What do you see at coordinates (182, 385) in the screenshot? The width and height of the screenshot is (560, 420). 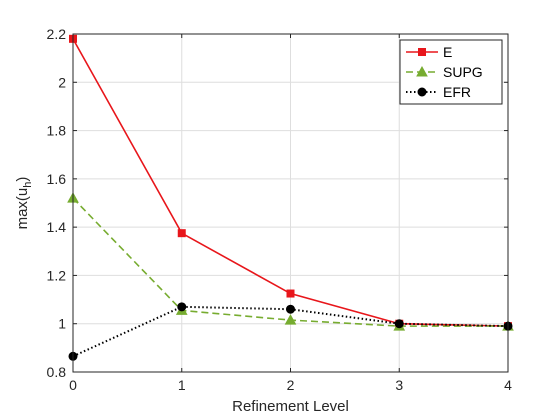 I see `x-tick-label: 1` at bounding box center [182, 385].